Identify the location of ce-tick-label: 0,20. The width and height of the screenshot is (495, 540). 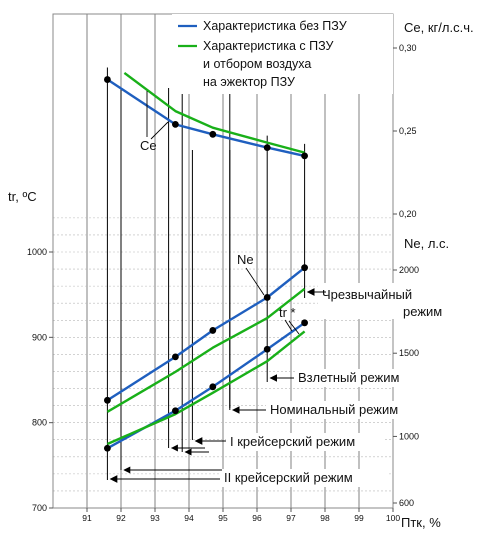
(408, 214).